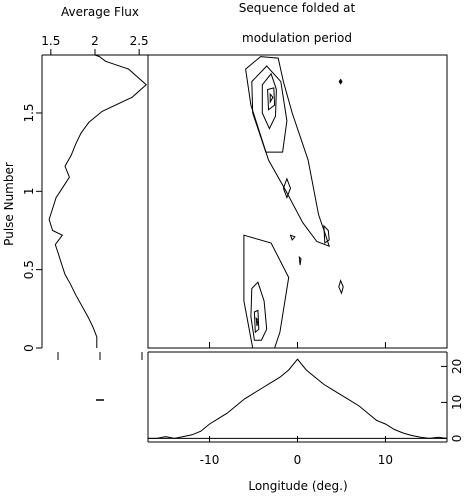 The height and width of the screenshot is (499, 474). Describe the element at coordinates (297, 8) in the screenshot. I see `right-panel-title-line1: Sequence folded at` at that location.